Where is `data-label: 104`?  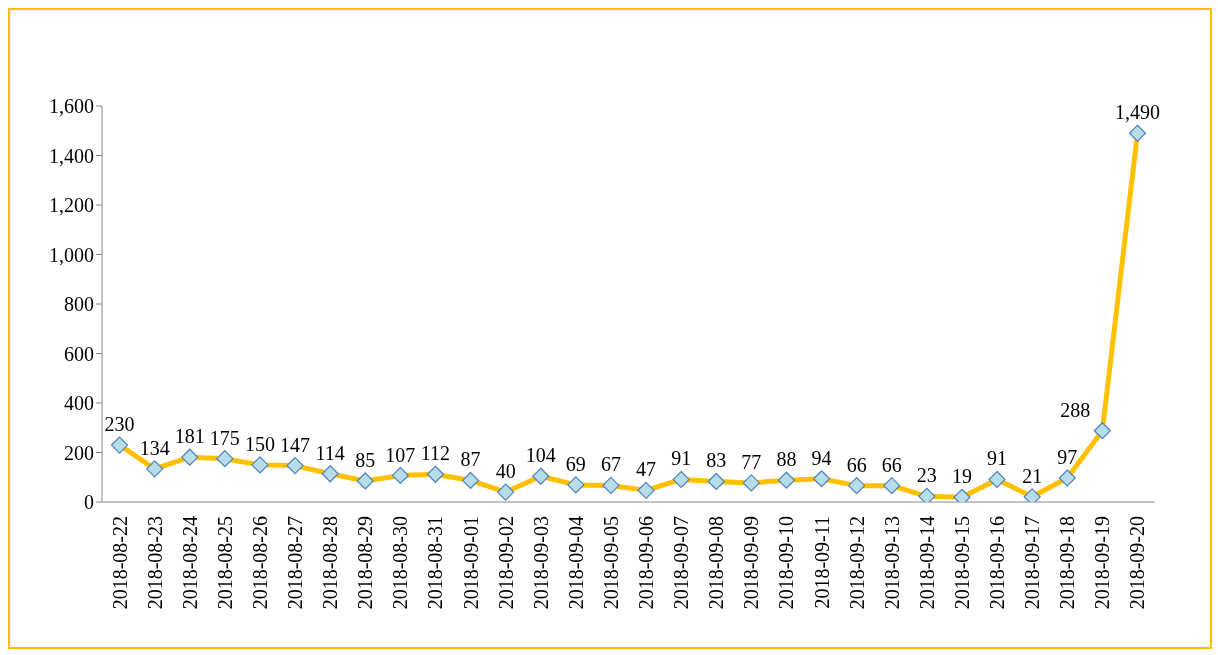
data-label: 104 is located at coordinates (540, 455).